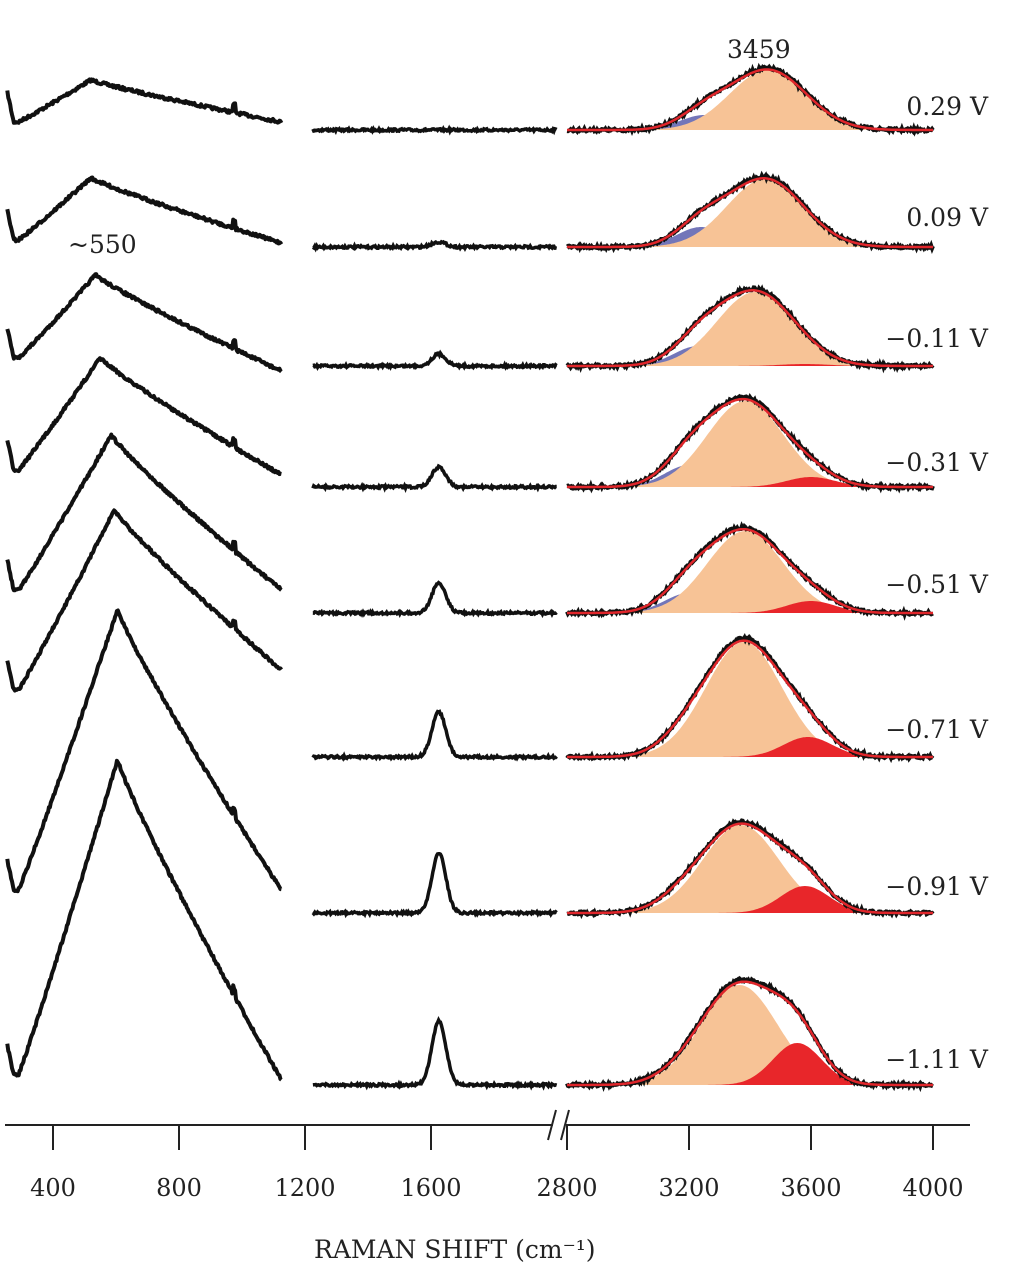 The image size is (1011, 1269). What do you see at coordinates (53, 1188) in the screenshot?
I see `x-tick-label-400: 400` at bounding box center [53, 1188].